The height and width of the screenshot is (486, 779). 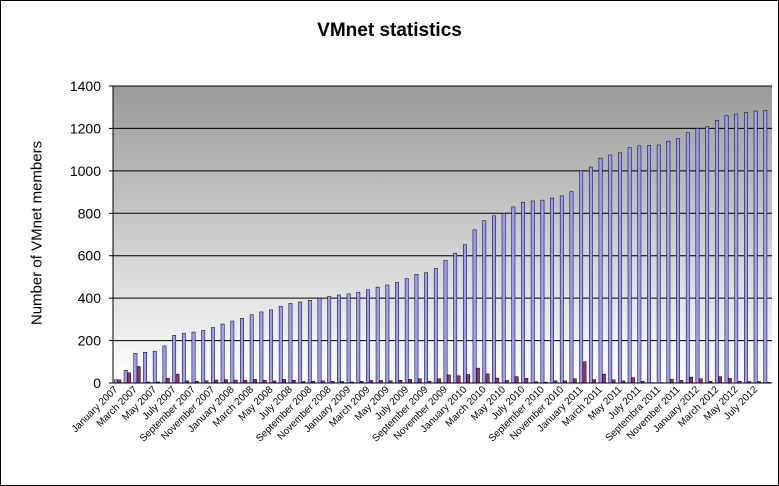 I want to click on y-tick-label: 0, so click(x=97, y=383).